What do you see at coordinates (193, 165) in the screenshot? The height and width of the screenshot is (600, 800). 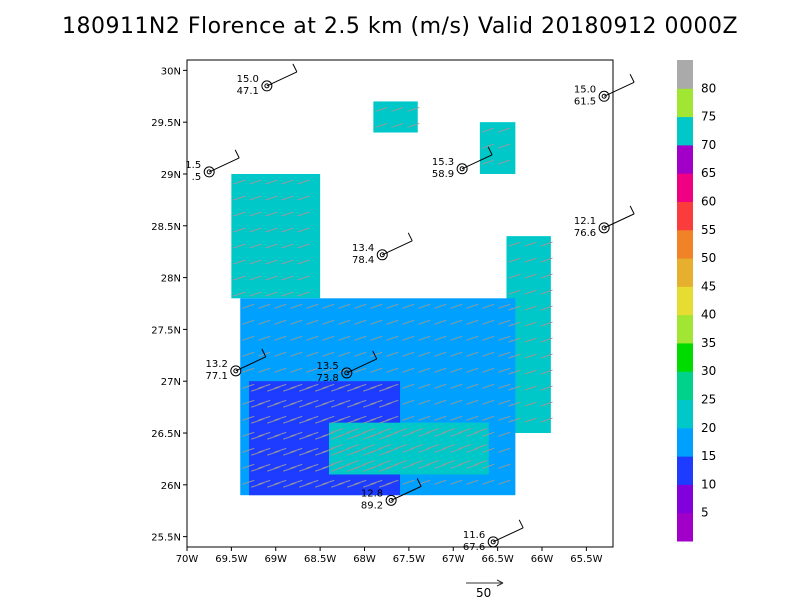 I see `observation-temperature: 1.5` at bounding box center [193, 165].